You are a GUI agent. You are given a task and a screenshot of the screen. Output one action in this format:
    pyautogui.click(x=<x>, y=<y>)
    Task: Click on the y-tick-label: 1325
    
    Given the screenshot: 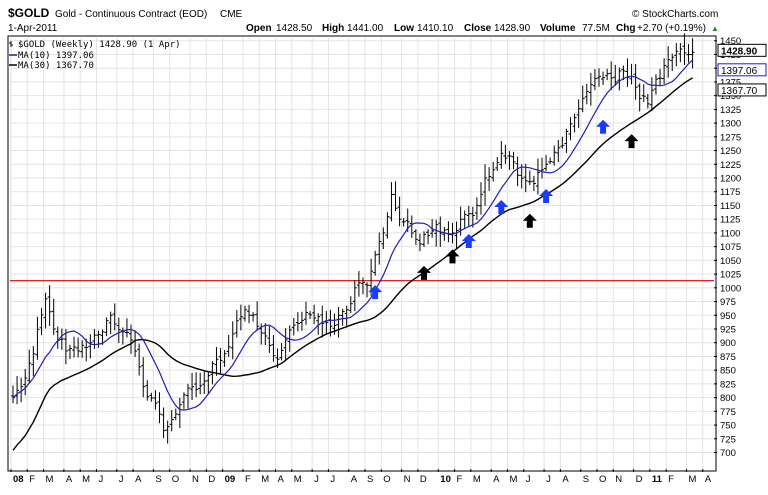 What is the action you would take?
    pyautogui.click(x=730, y=110)
    